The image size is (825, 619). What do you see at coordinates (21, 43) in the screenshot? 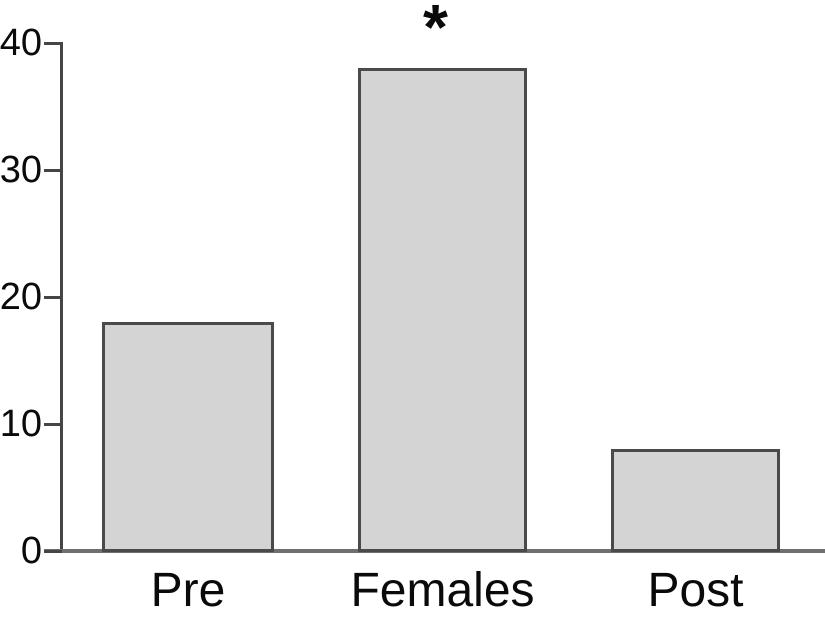
I see `y-tick-label: 40` at bounding box center [21, 43].